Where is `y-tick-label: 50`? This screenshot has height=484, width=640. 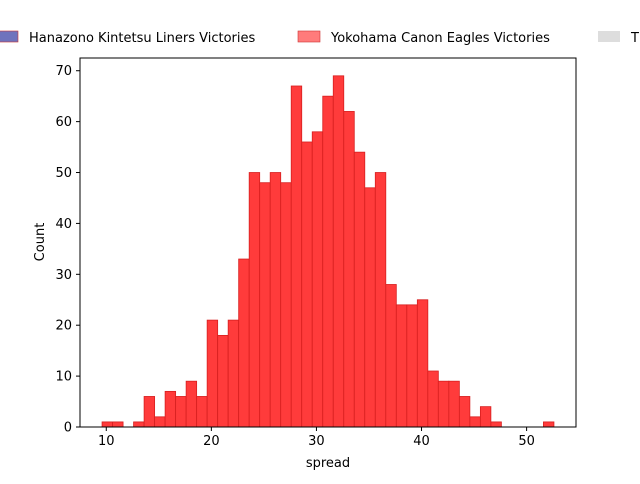 y-tick-label: 50 is located at coordinates (63, 173).